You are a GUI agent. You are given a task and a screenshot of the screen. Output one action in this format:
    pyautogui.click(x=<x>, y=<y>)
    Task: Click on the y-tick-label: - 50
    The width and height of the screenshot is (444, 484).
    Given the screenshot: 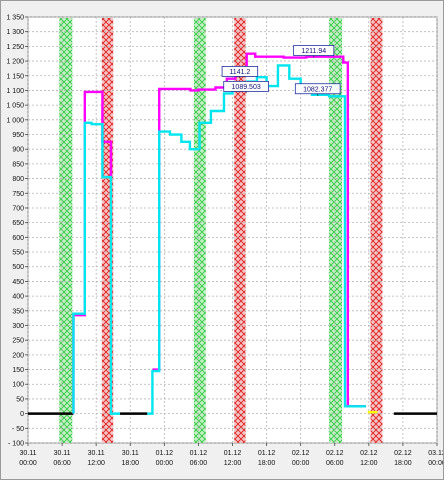 What is the action you would take?
    pyautogui.click(x=18, y=429)
    